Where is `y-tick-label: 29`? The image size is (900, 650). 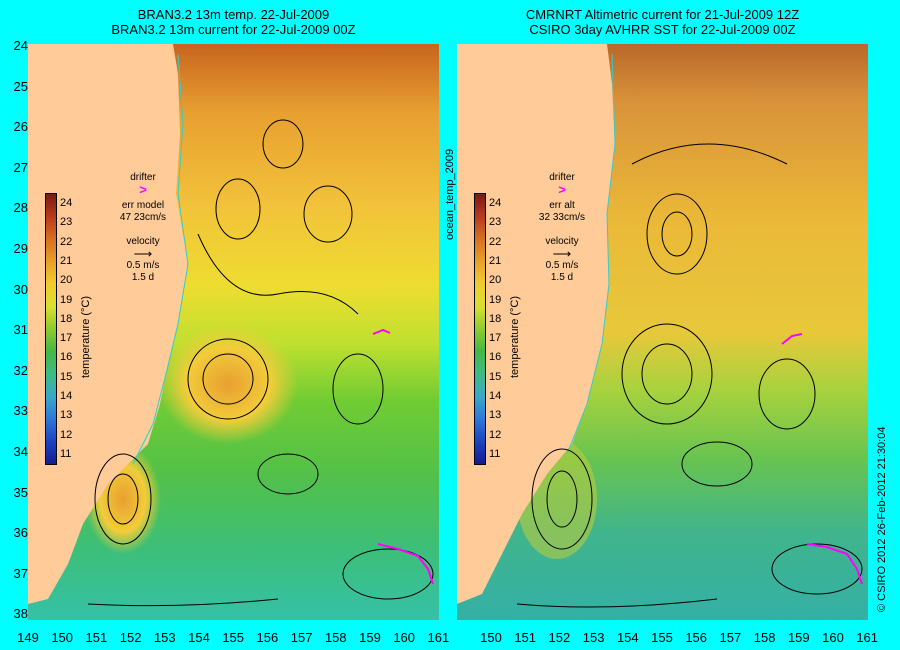 y-tick-label: 29 is located at coordinates (20, 248).